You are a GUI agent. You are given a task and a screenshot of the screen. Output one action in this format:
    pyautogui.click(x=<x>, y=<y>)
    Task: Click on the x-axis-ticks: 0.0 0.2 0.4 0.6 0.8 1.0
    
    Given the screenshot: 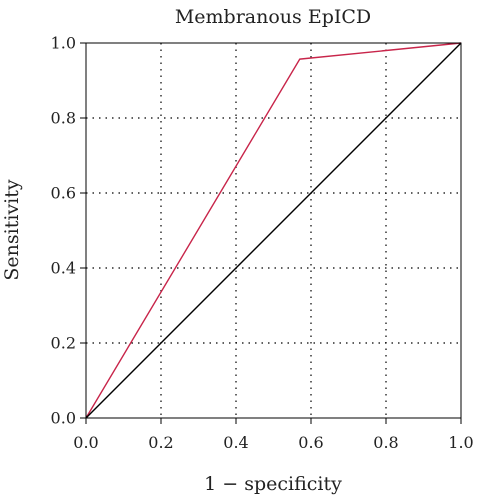 What is the action you would take?
    pyautogui.click(x=273, y=435)
    